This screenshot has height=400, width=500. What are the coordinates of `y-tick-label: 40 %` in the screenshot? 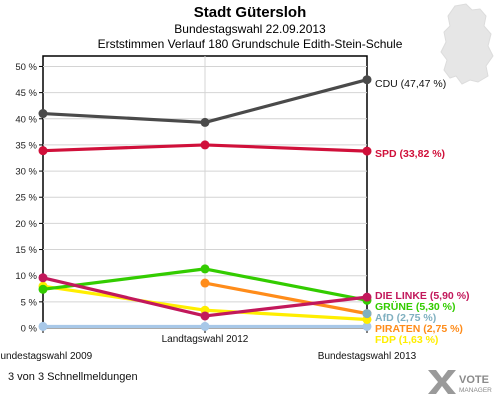 It's located at (26, 119).